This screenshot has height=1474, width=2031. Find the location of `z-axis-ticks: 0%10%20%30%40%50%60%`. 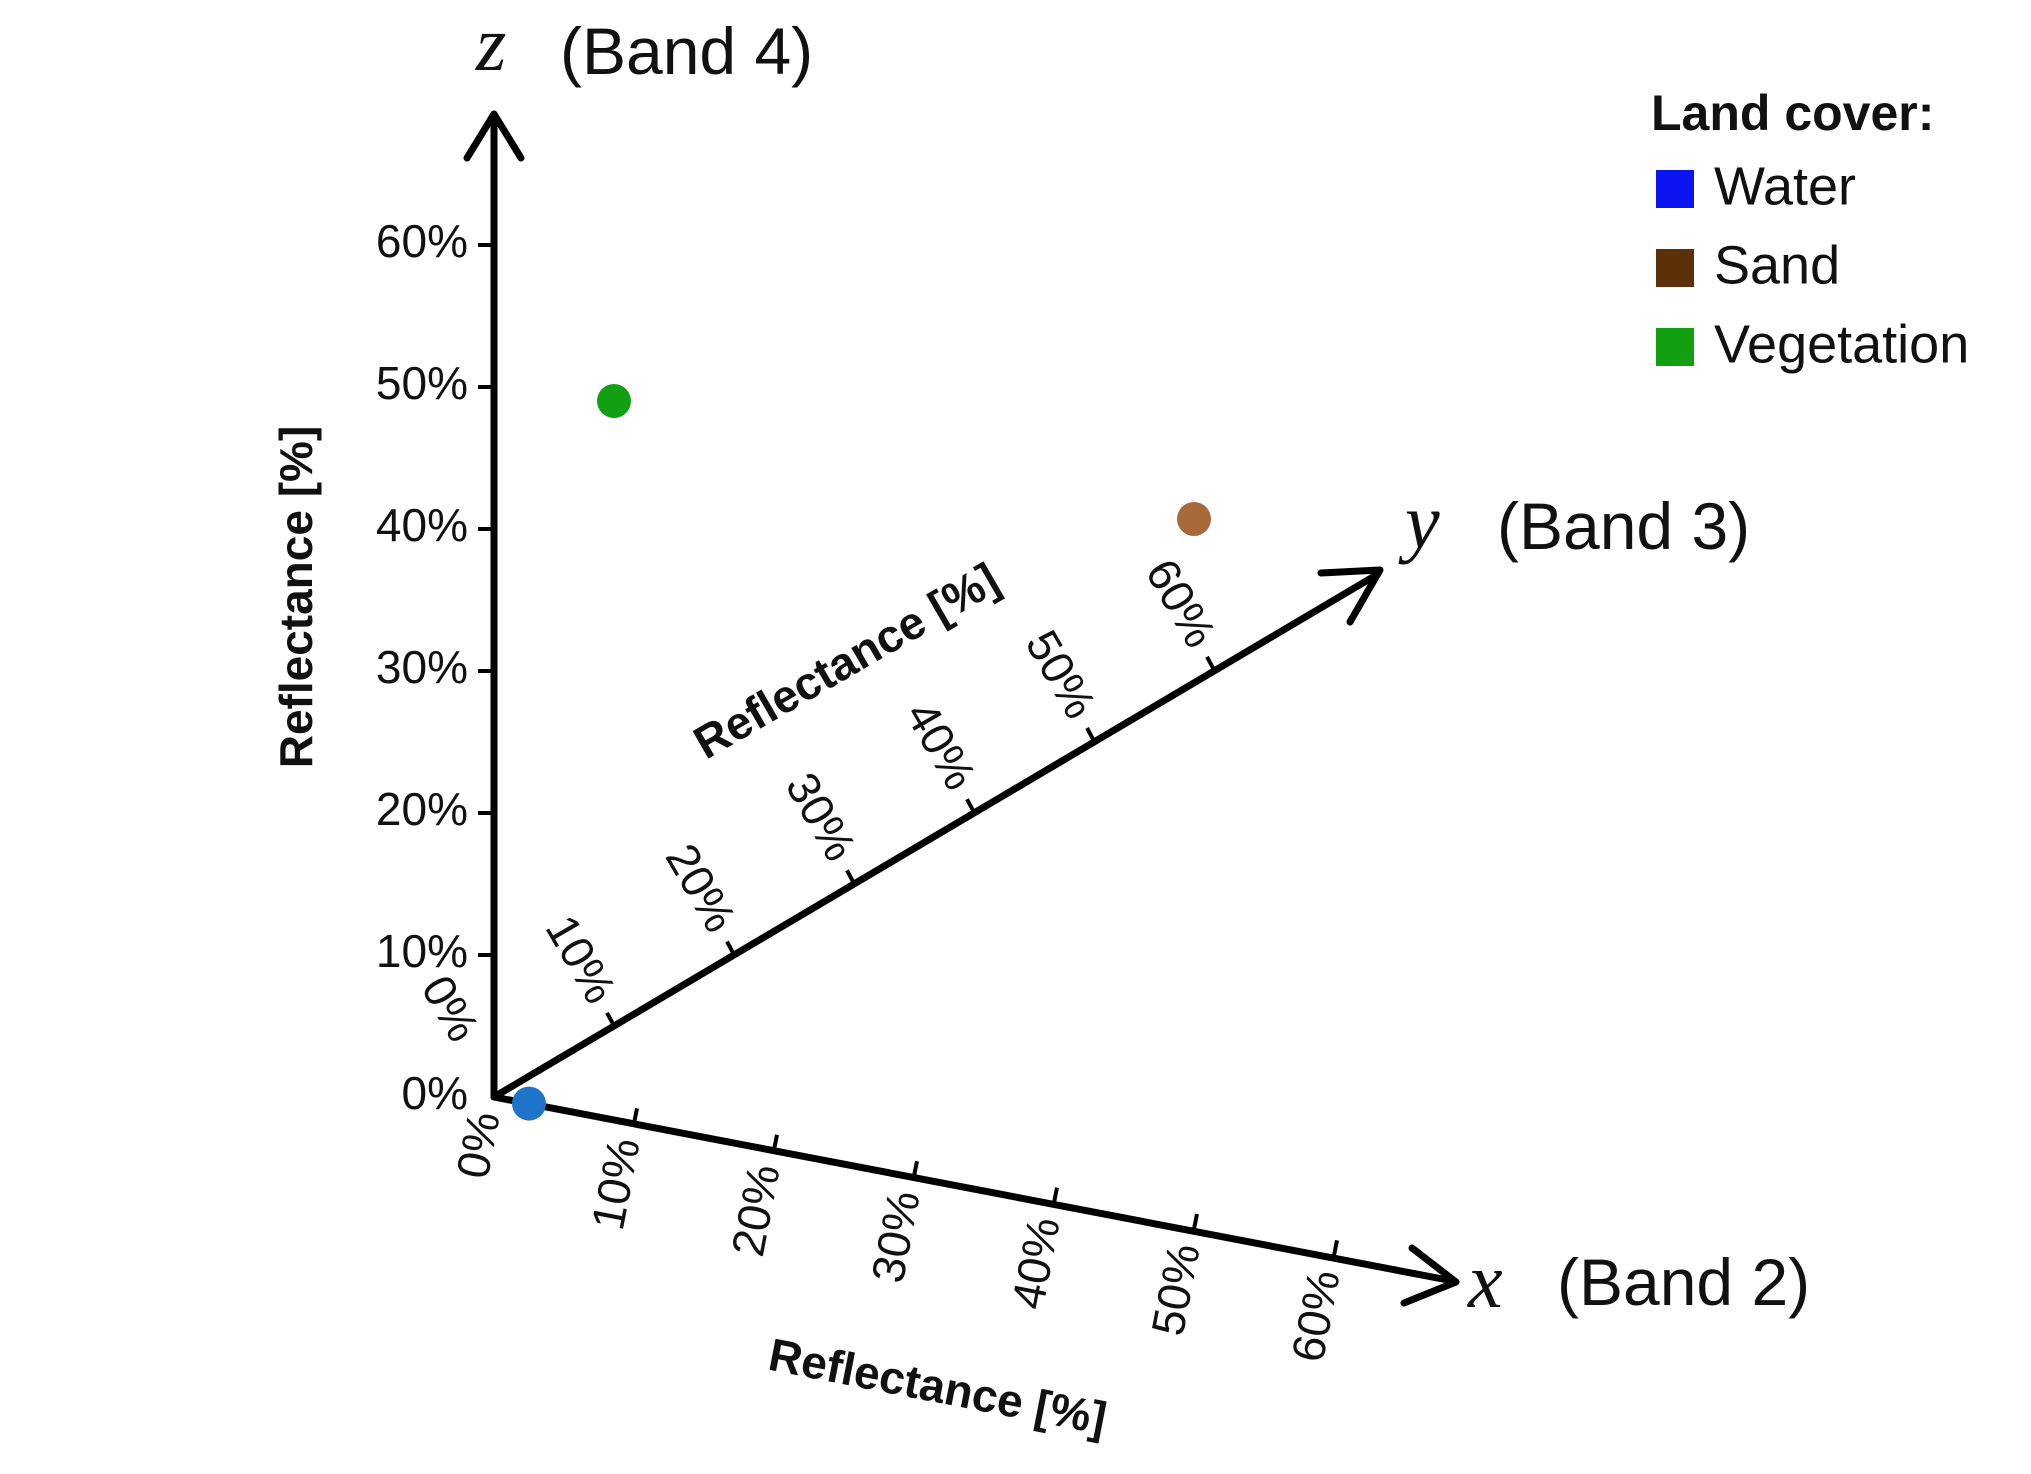

z-axis-ticks: 0%10%20%30%40%50%60% is located at coordinates (435, 667).